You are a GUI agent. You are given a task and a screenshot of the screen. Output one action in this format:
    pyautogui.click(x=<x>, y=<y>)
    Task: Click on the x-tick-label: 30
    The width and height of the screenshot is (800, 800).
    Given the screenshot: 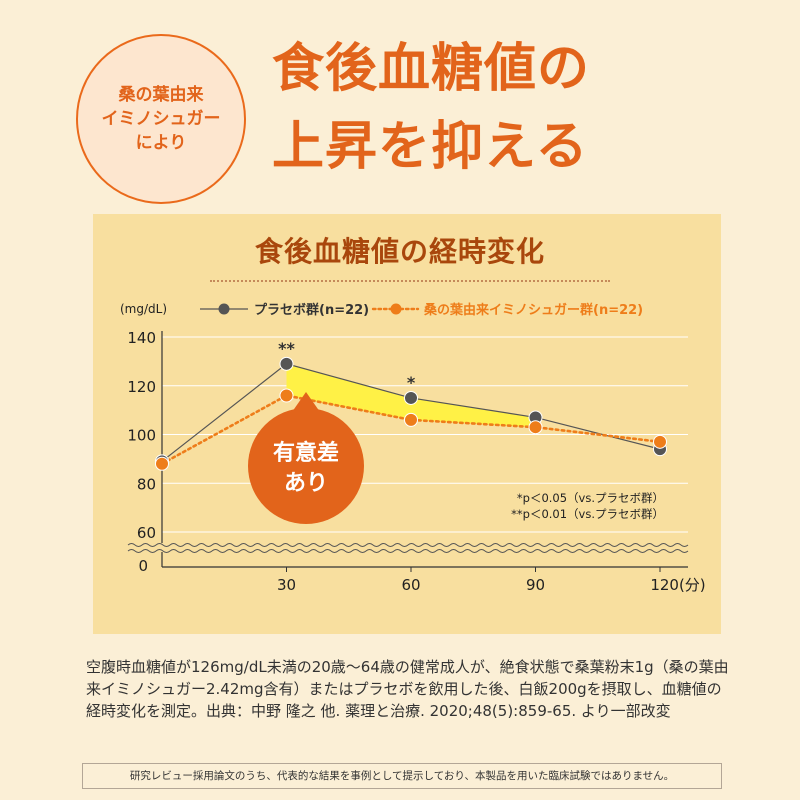 What is the action you would take?
    pyautogui.click(x=286, y=585)
    